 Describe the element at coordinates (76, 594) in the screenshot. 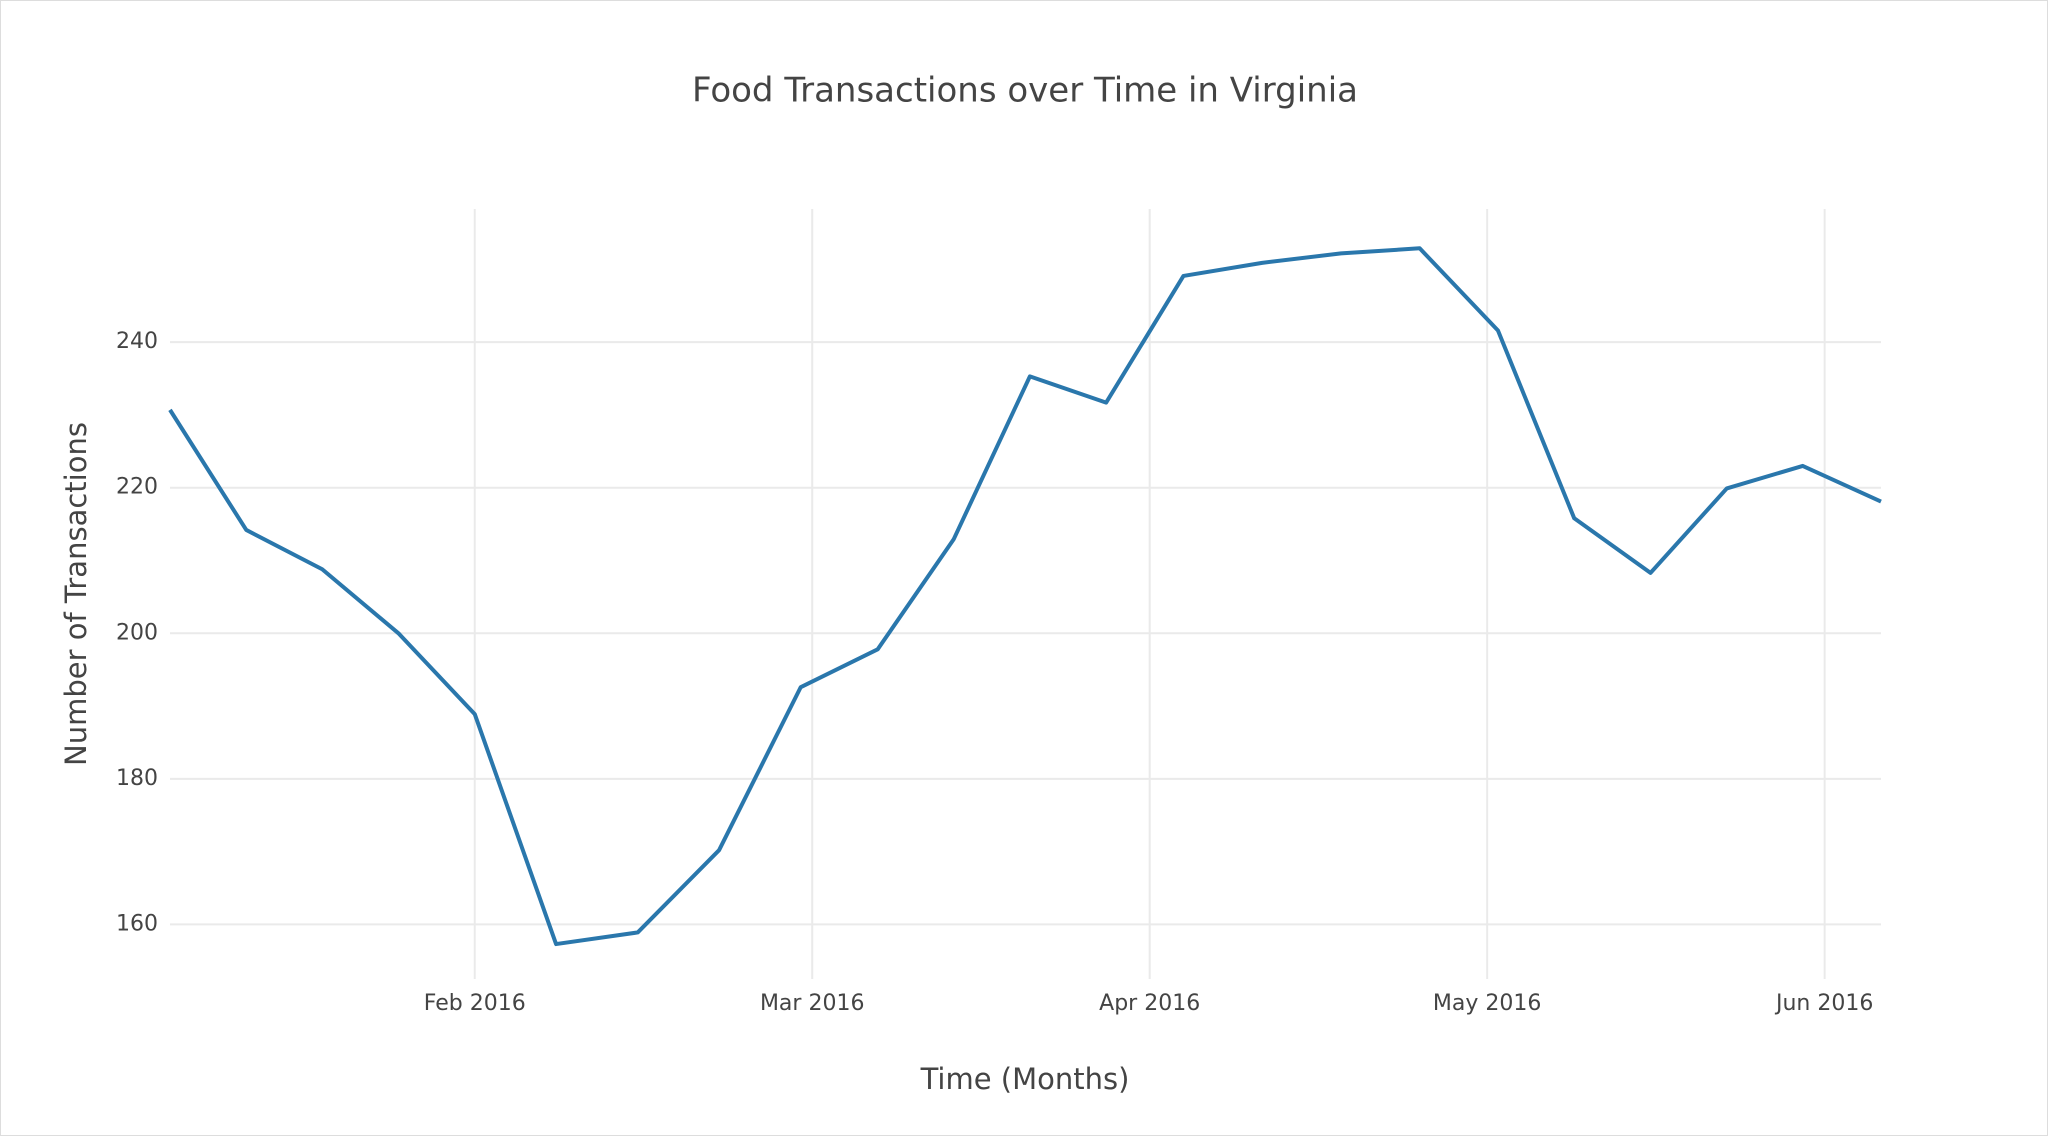

I see `y-axis-title: Number of Transactions` at that location.